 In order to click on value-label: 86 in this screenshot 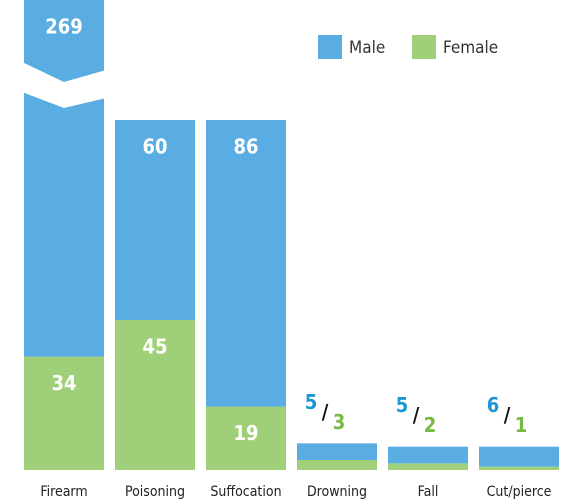, I will do `click(245, 147)`.